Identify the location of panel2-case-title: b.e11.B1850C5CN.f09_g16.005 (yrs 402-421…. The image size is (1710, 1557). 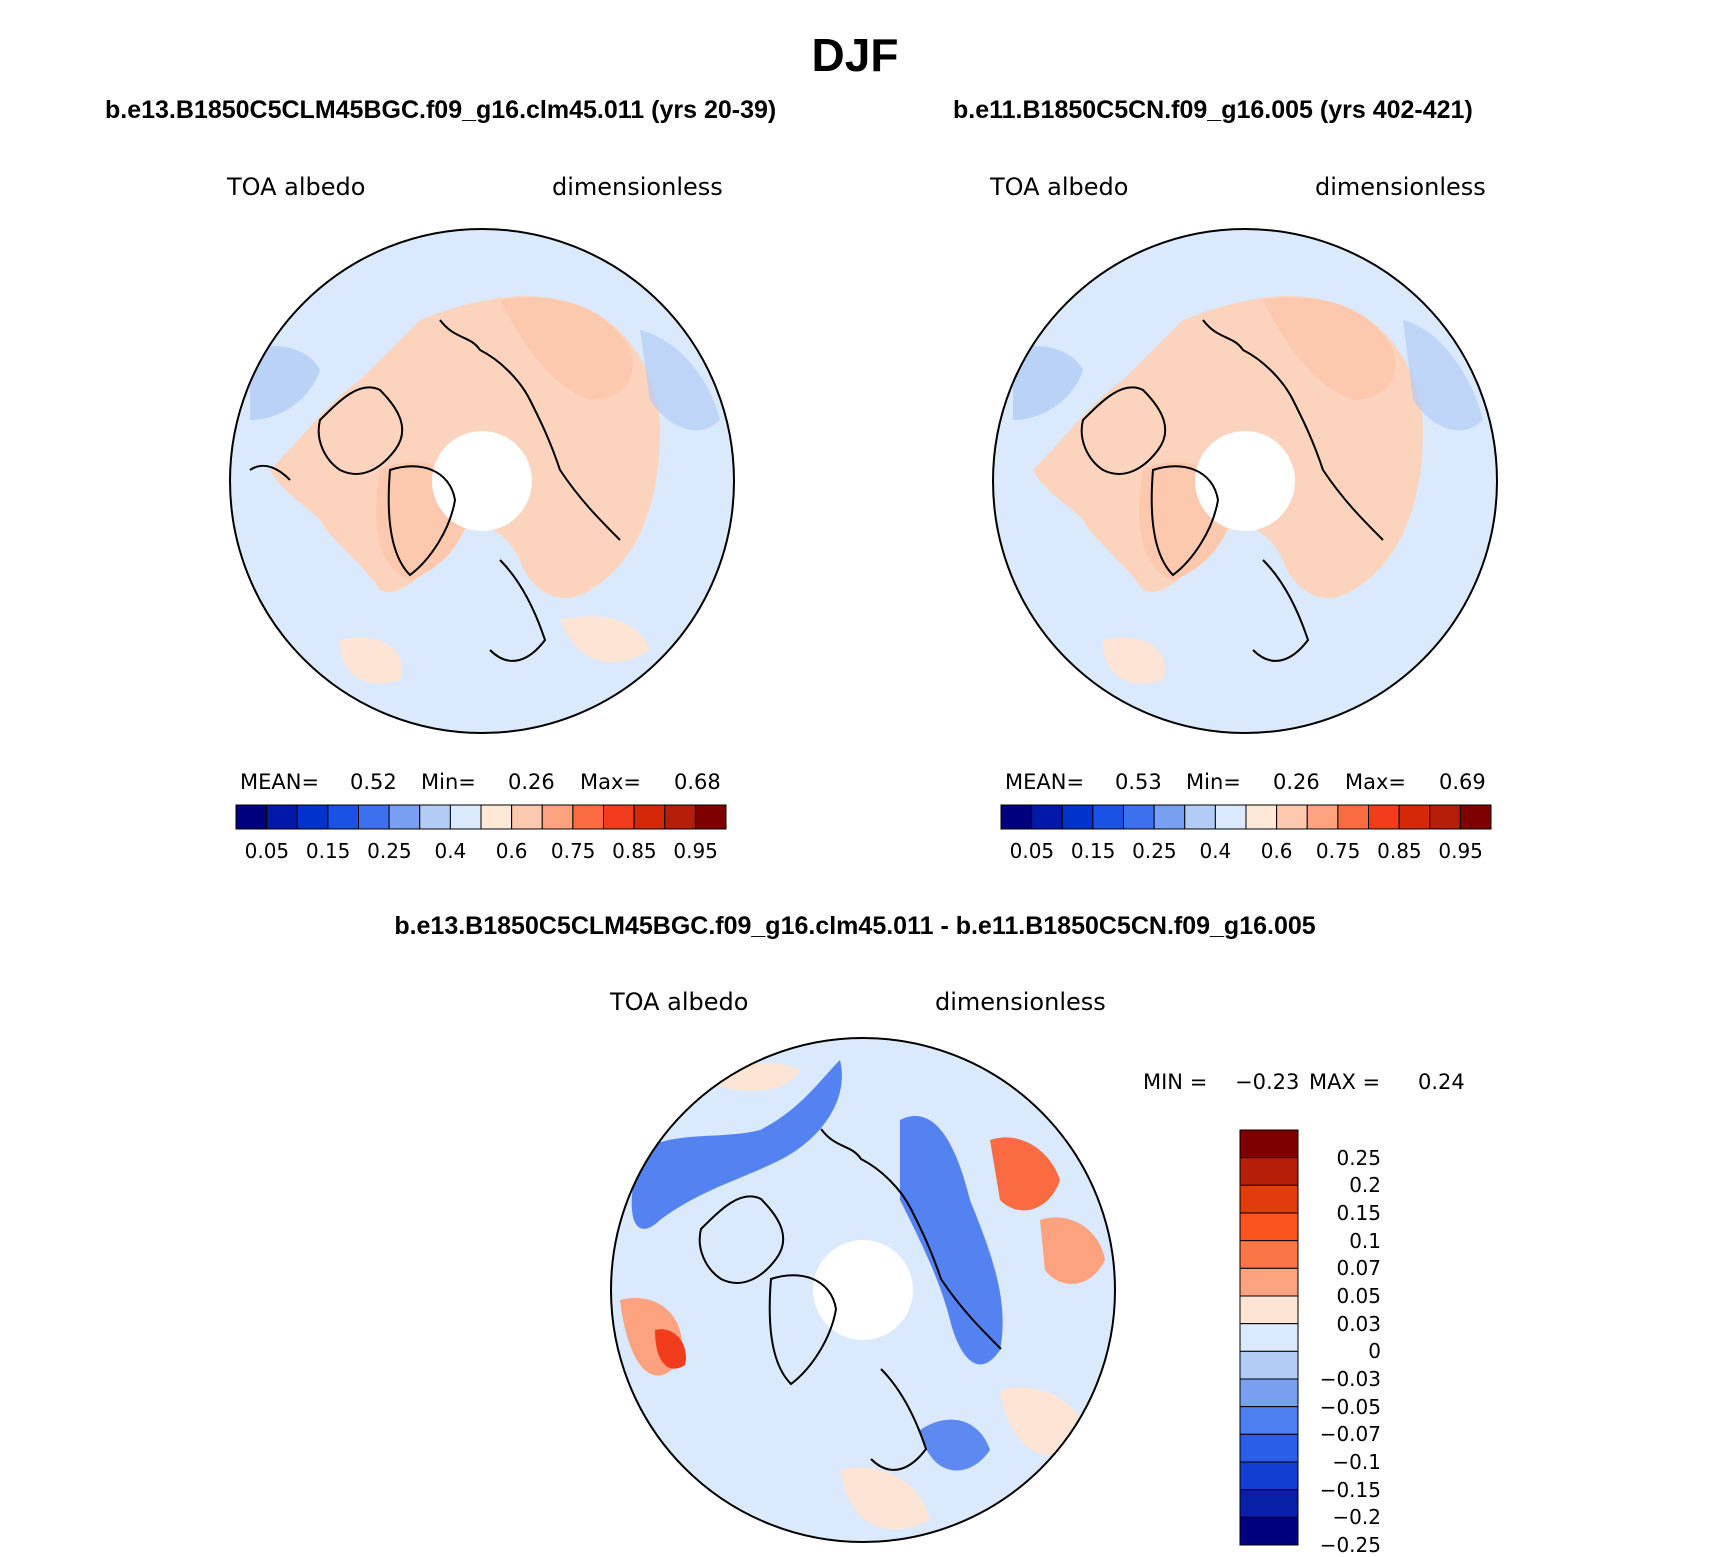
(1213, 110).